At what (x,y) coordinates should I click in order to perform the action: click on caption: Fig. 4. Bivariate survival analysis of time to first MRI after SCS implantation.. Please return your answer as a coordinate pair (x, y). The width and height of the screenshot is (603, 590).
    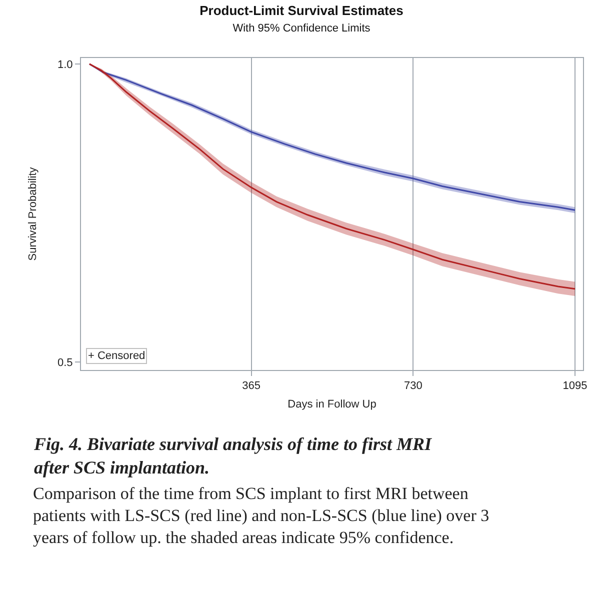
    Looking at the image, I should click on (233, 456).